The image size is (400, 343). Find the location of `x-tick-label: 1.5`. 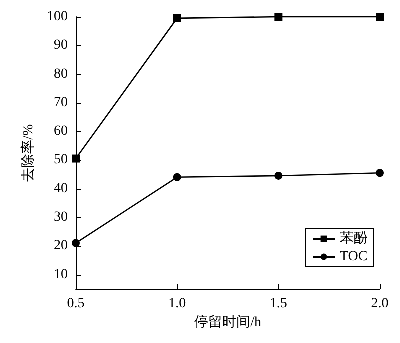

x-tick-label: 1.5 is located at coordinates (279, 304).